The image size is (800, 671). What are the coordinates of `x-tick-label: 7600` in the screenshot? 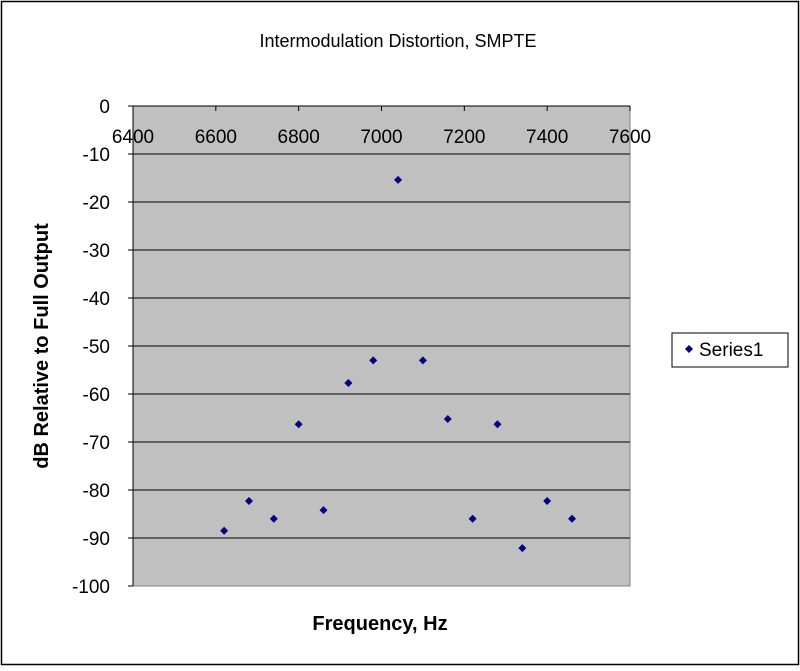 It's located at (630, 137).